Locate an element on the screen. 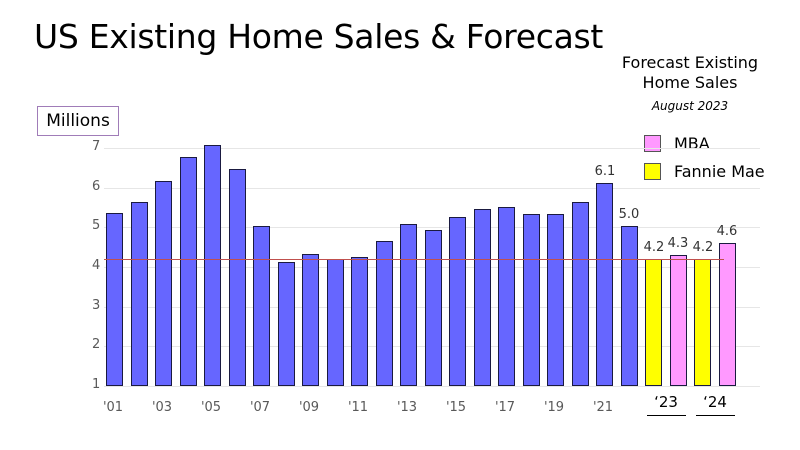  data-label: 6.1 is located at coordinates (605, 171).